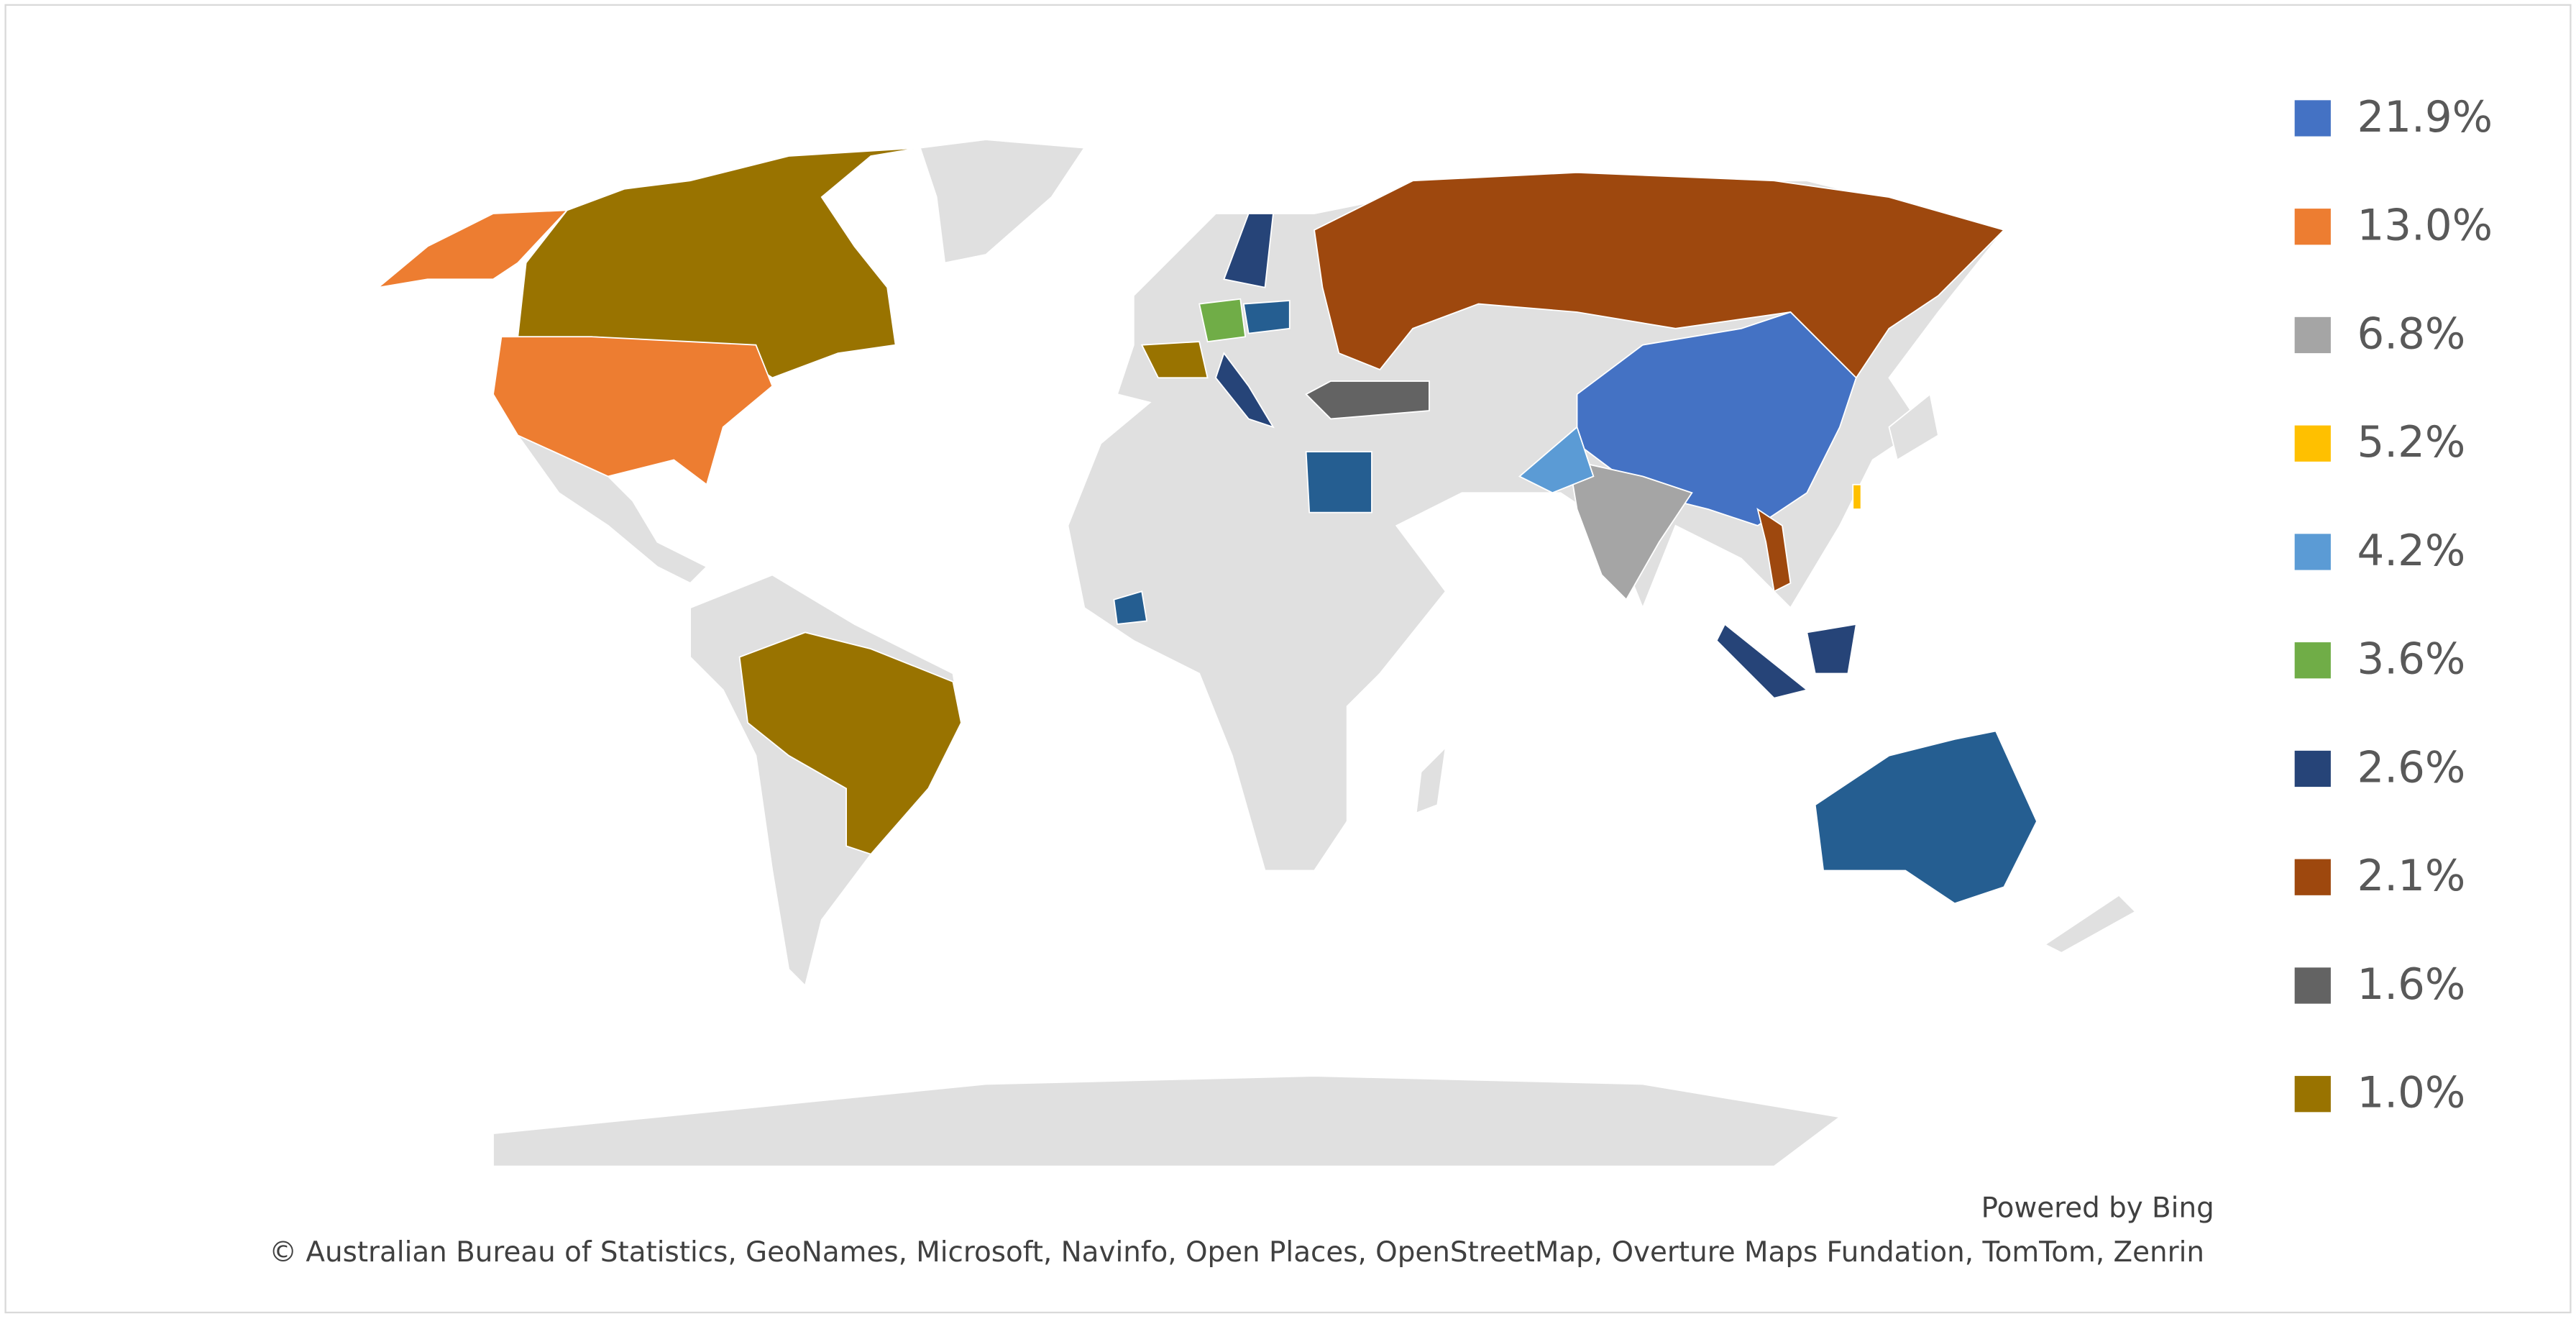 The width and height of the screenshot is (2576, 1324). What do you see at coordinates (2097, 1208) in the screenshot?
I see `credit: Powered by Bing` at bounding box center [2097, 1208].